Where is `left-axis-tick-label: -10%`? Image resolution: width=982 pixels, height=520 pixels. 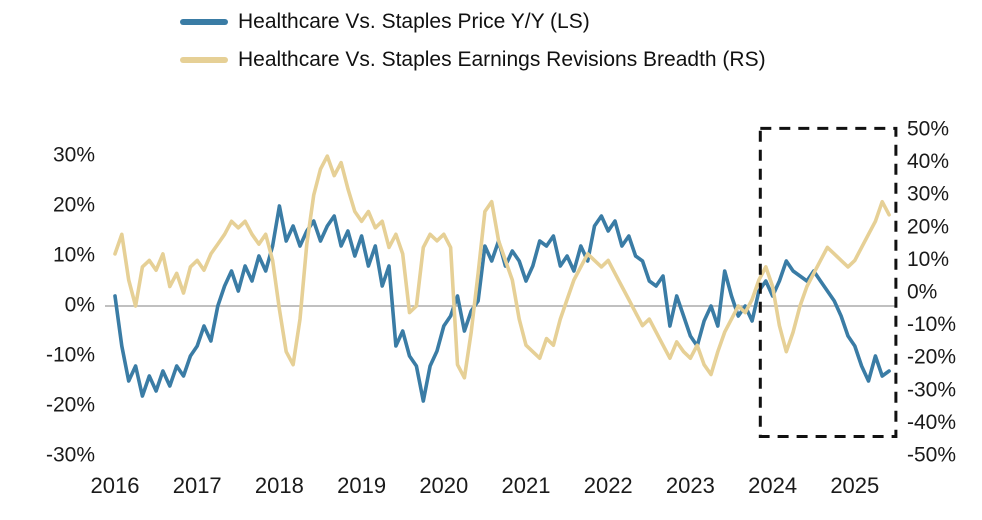 left-axis-tick-label: -10% is located at coordinates (70, 355).